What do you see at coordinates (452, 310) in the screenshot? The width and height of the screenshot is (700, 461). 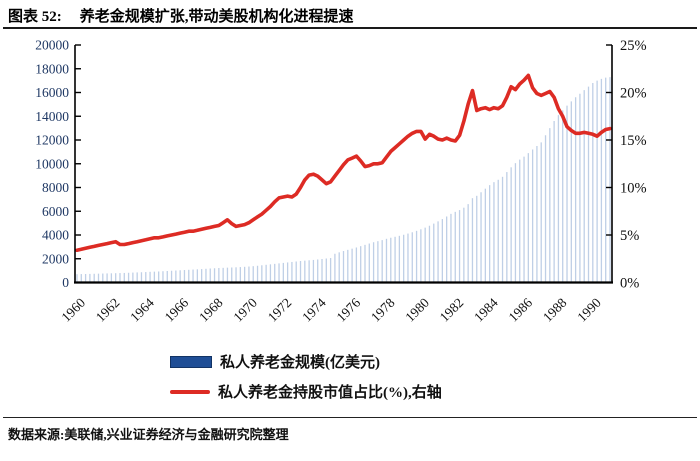 I see `x-axis-tick-label: 1982` at bounding box center [452, 310].